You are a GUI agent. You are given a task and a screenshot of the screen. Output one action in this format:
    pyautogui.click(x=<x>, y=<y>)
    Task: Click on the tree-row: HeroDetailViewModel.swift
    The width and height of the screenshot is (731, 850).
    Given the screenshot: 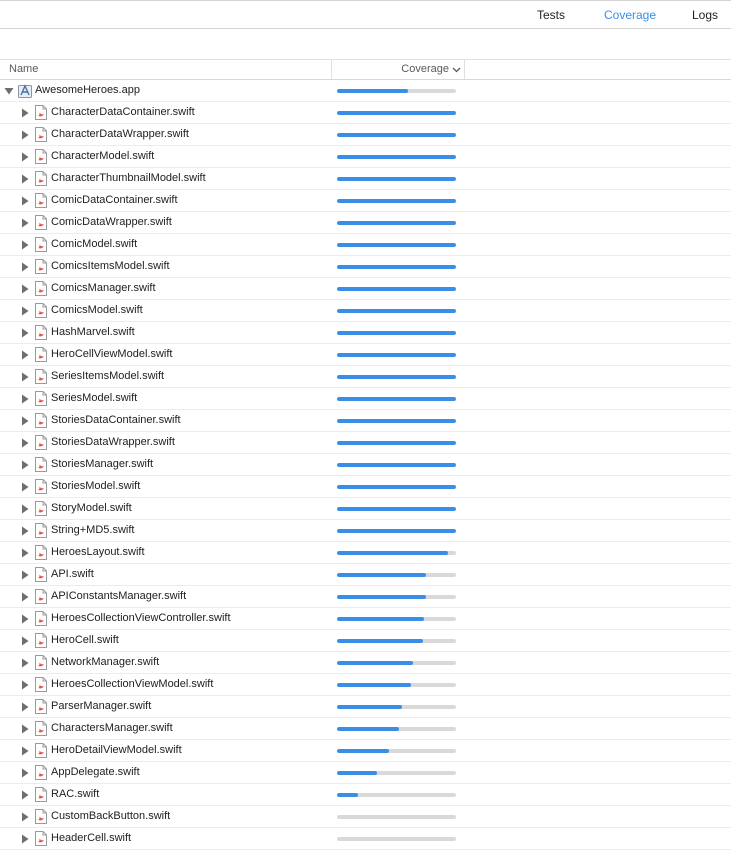 What is the action you would take?
    pyautogui.click(x=365, y=751)
    